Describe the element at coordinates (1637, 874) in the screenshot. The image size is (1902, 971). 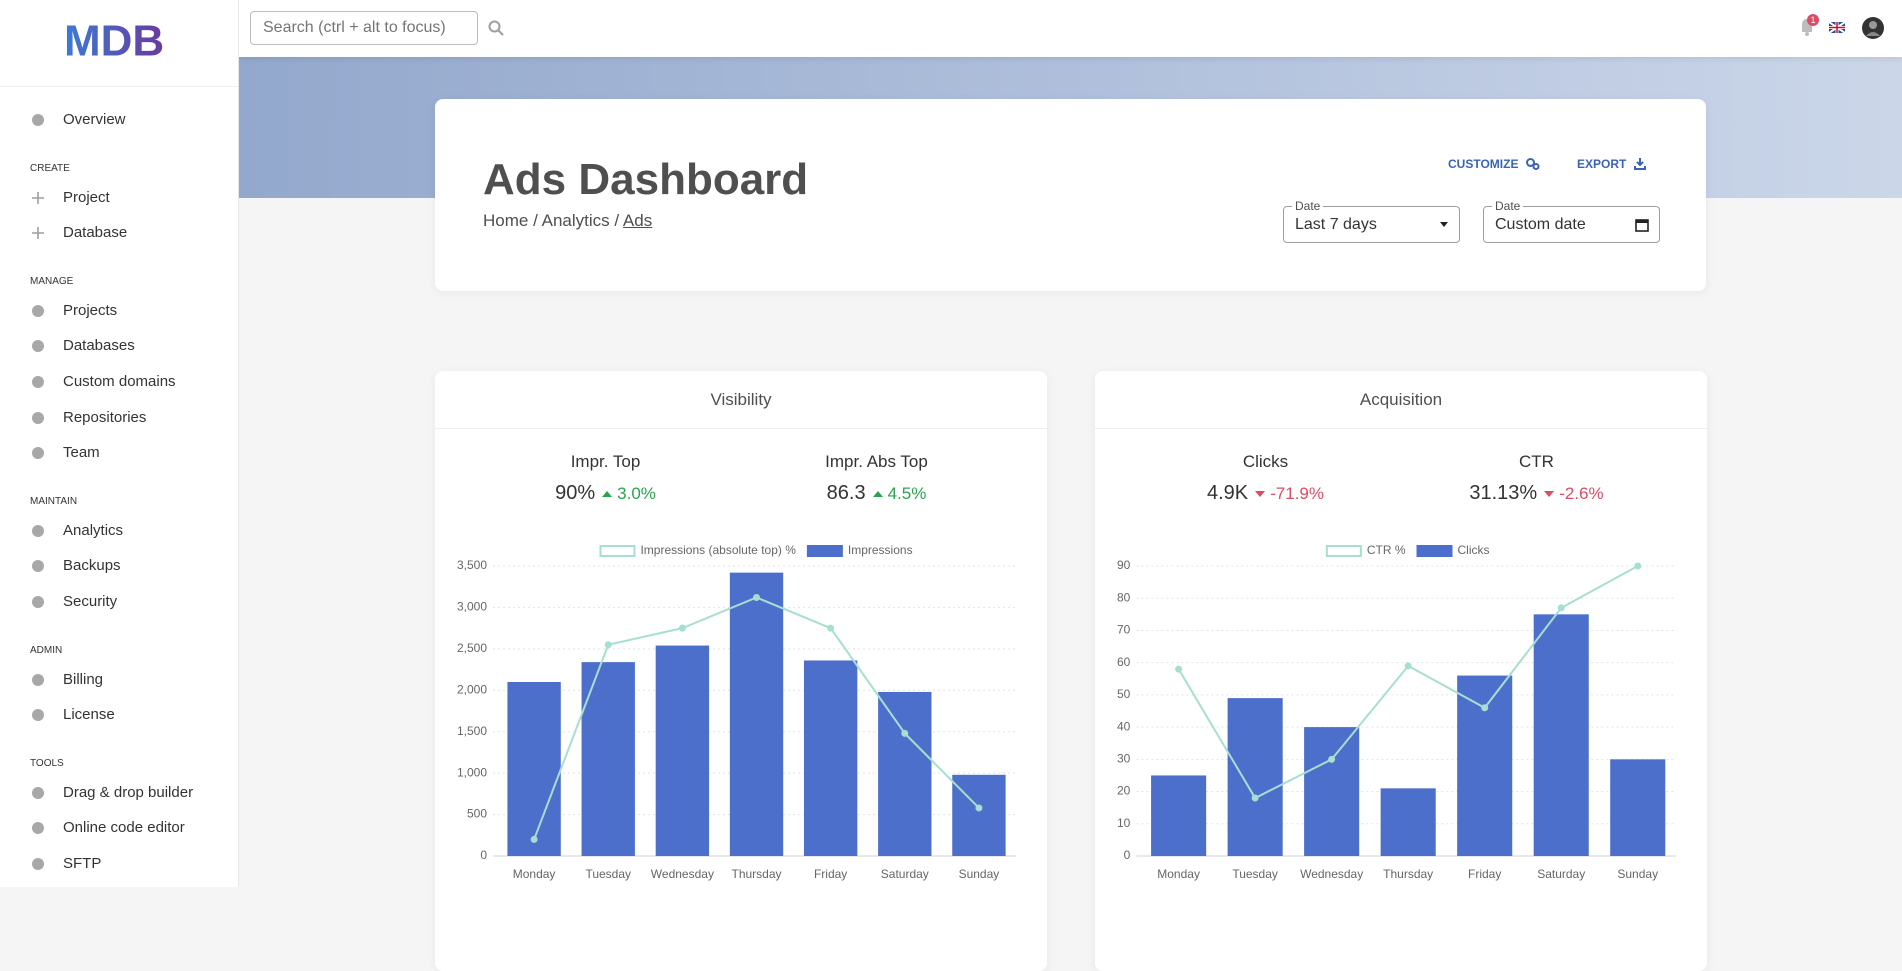
I see `x-tick-label: Sunday` at that location.